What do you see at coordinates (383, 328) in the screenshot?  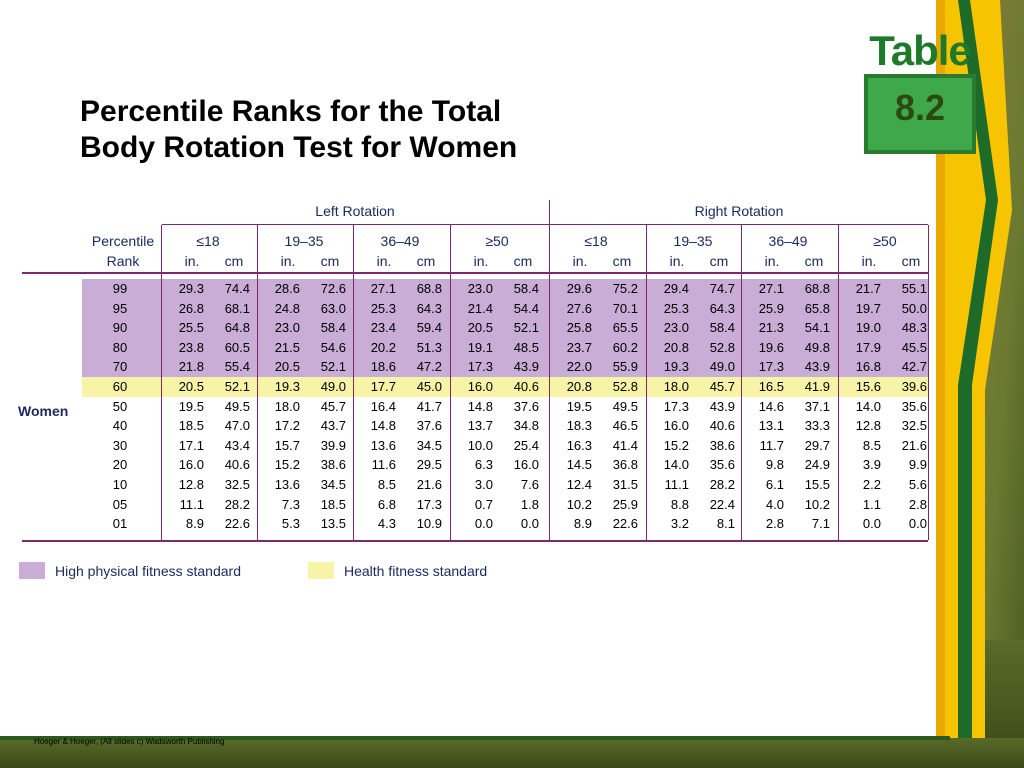 I see `value-cell: 23.4` at bounding box center [383, 328].